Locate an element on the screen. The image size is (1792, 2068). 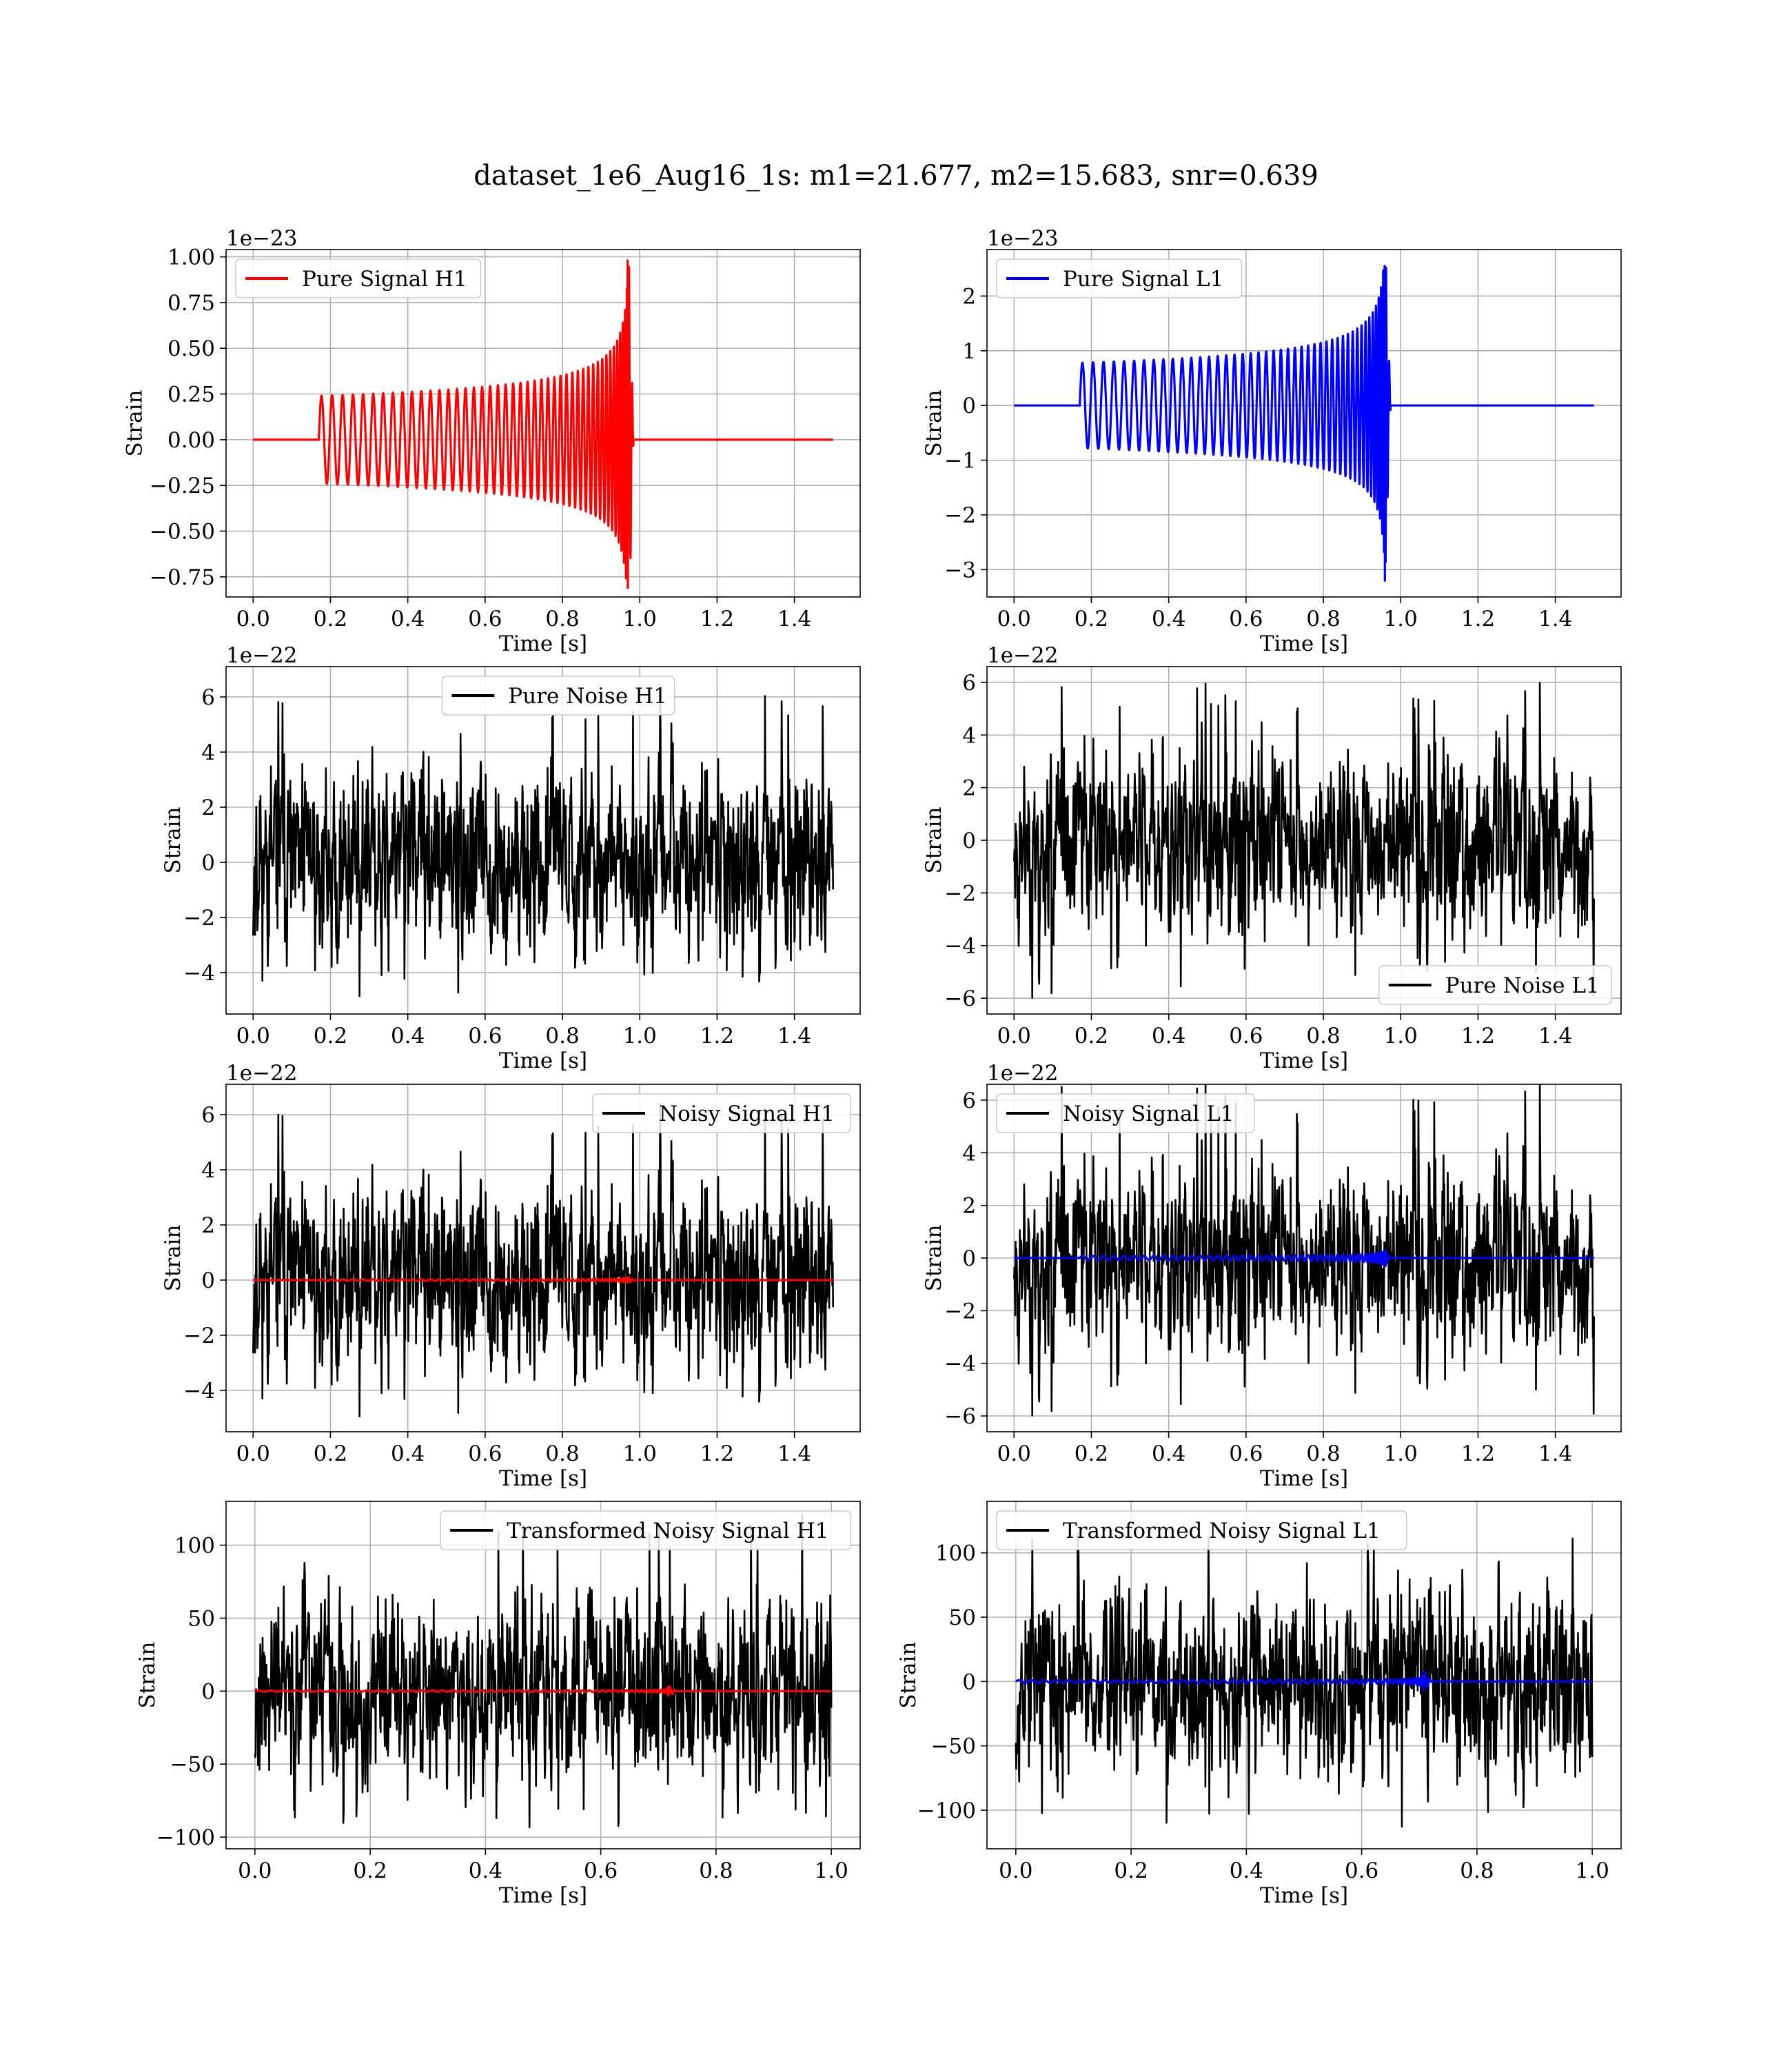
x-axis: 0.0 0.2 0.4 0.6 0.8 1.0 Time [s] is located at coordinates (543, 1878).